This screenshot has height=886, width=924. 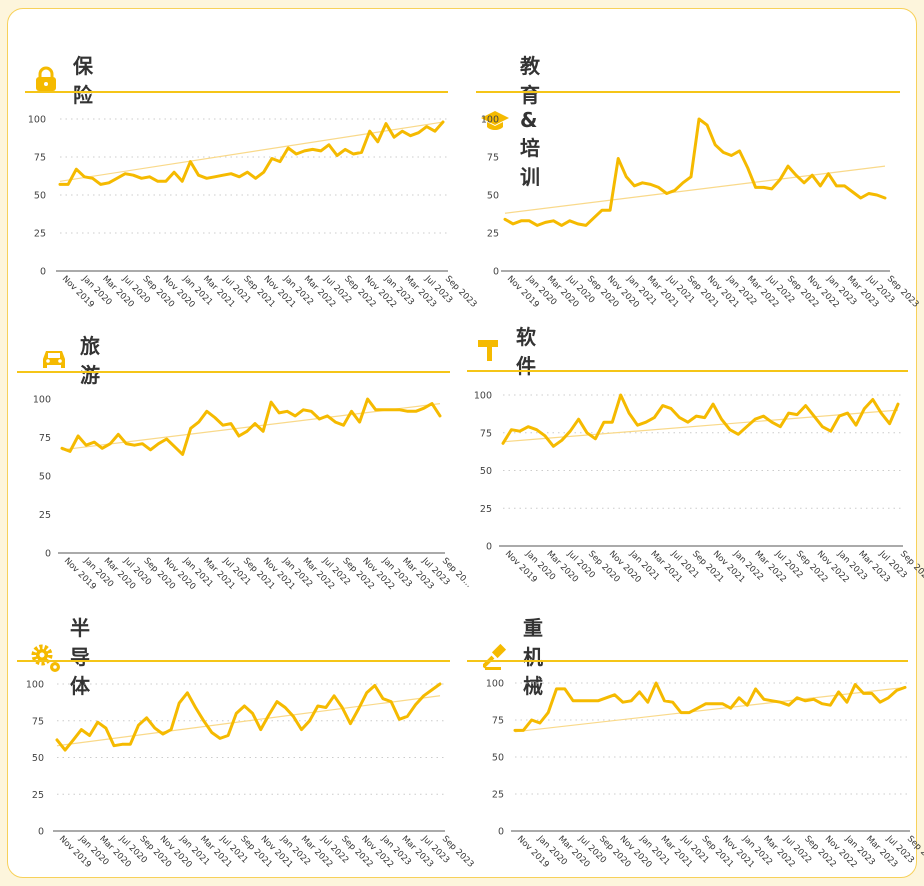 What do you see at coordinates (526, 351) in the screenshot?
I see `chart-title: 软件` at bounding box center [526, 351].